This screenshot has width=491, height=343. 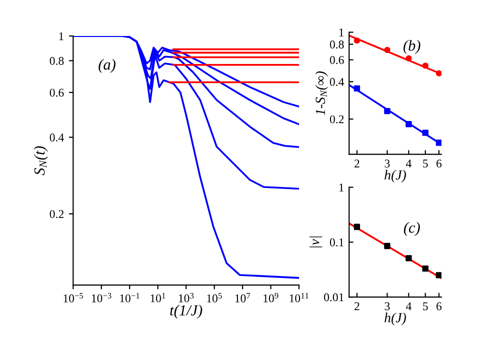 What do you see at coordinates (107, 65) in the screenshot?
I see `annotation: (a)` at bounding box center [107, 65].